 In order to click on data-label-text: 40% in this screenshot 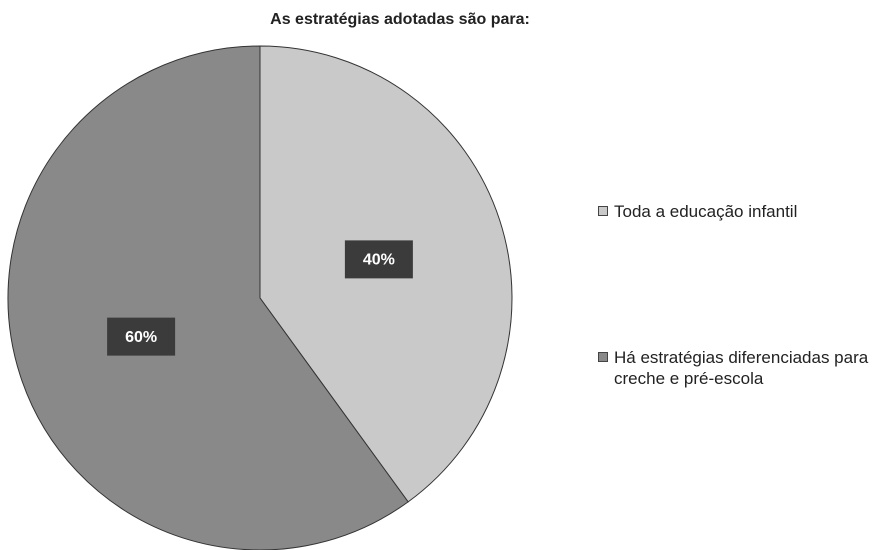, I will do `click(379, 260)`.